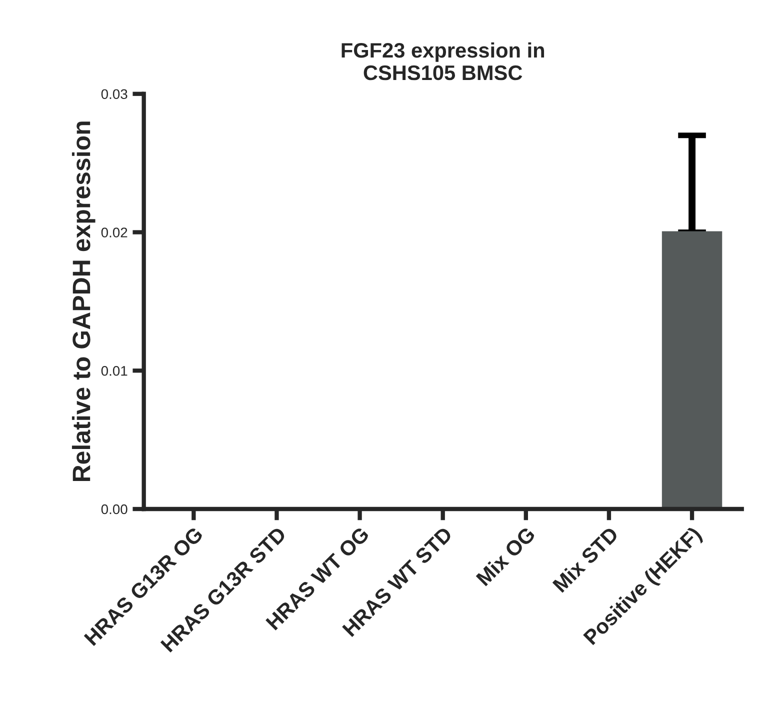 This screenshot has width=757, height=722. What do you see at coordinates (505, 556) in the screenshot?
I see `x-tick-label: Mix OG` at bounding box center [505, 556].